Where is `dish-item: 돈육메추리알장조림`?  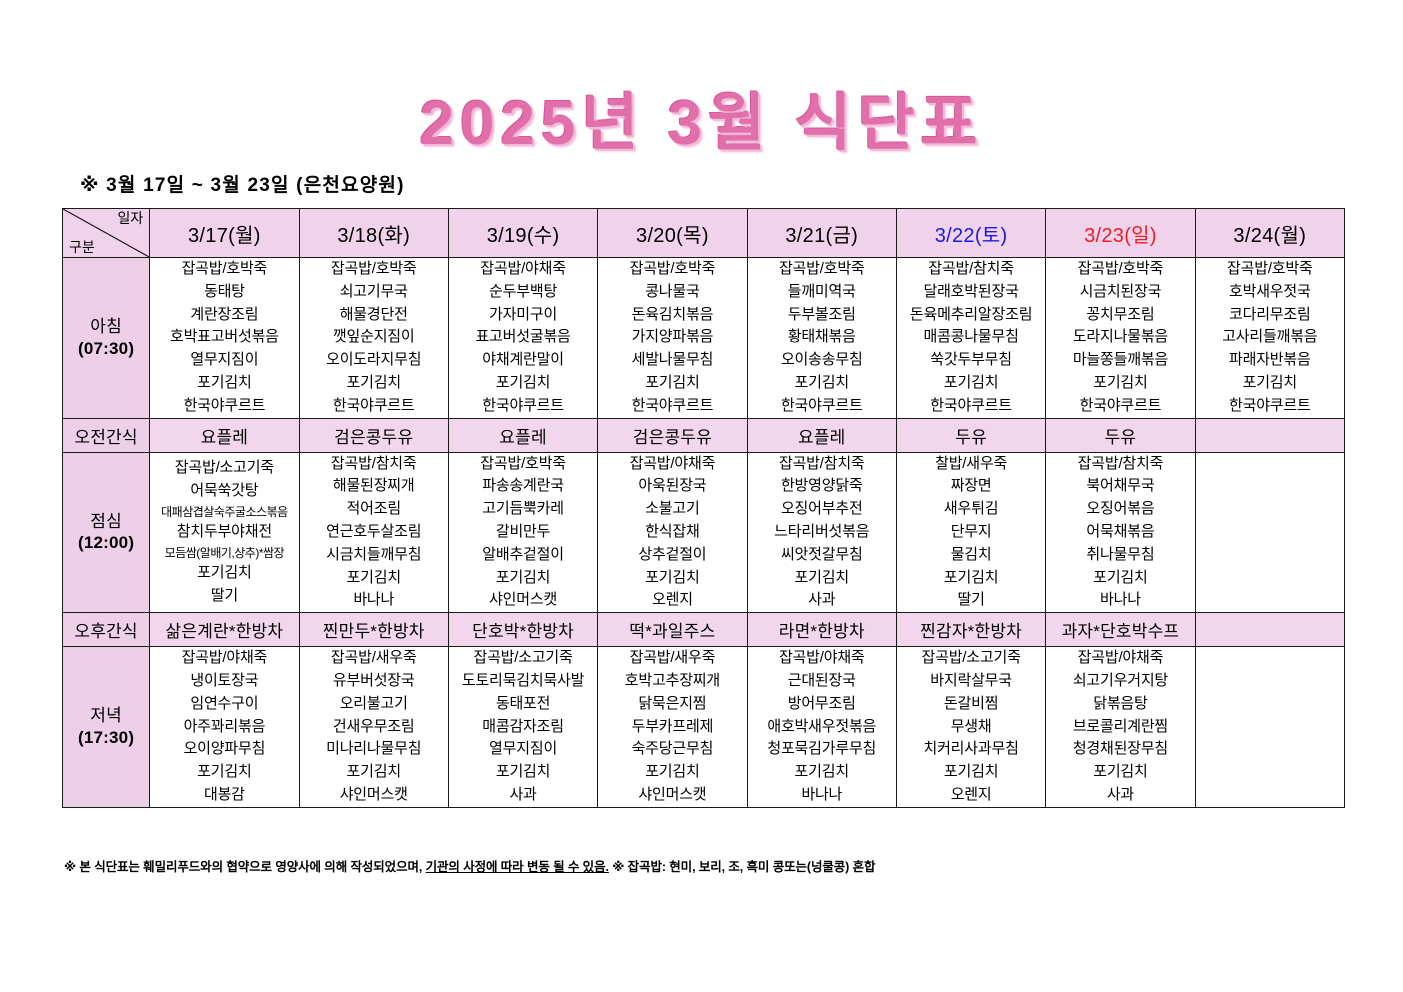 dish-item: 돈육메추리알장조림 is located at coordinates (971, 314).